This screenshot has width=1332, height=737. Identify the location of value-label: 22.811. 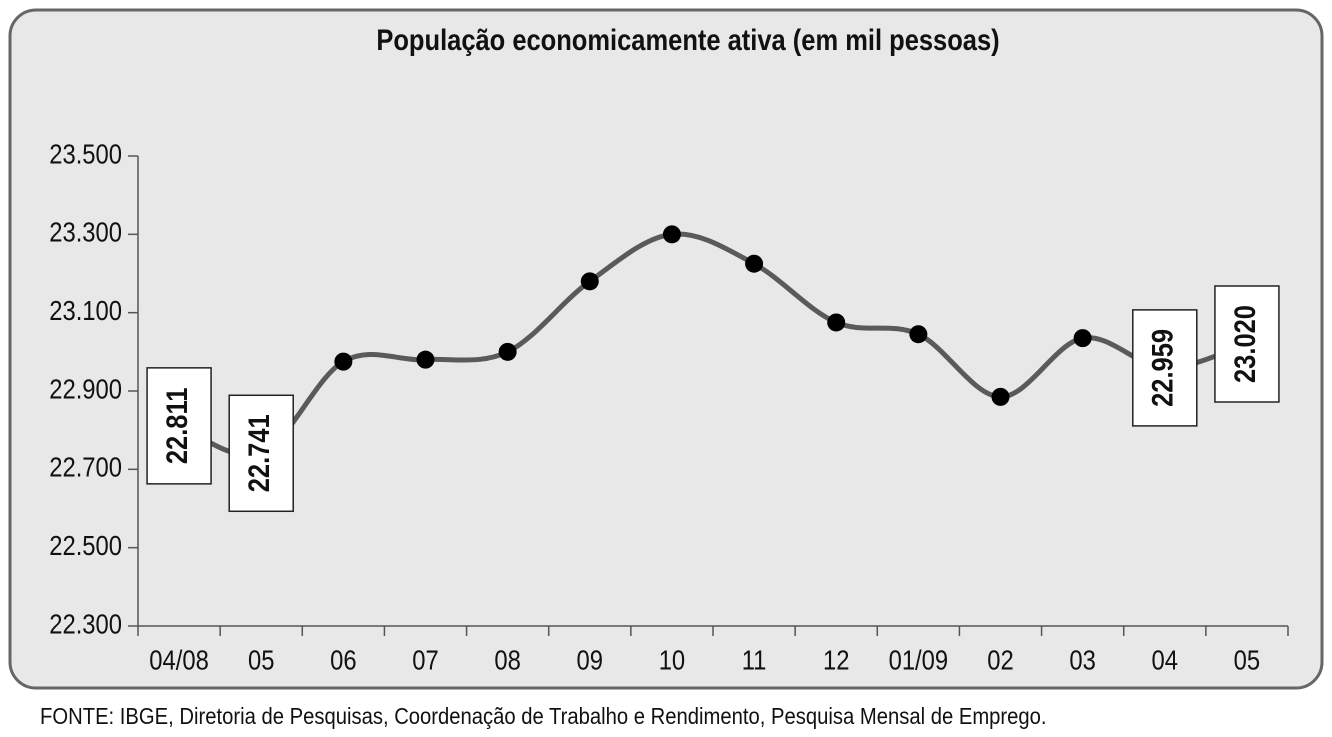
(176, 426).